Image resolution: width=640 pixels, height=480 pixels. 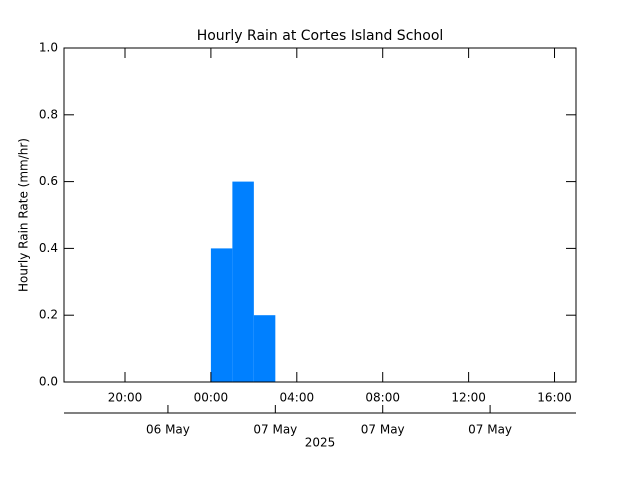 I want to click on y-tick-label: 0.8, so click(x=48, y=114).